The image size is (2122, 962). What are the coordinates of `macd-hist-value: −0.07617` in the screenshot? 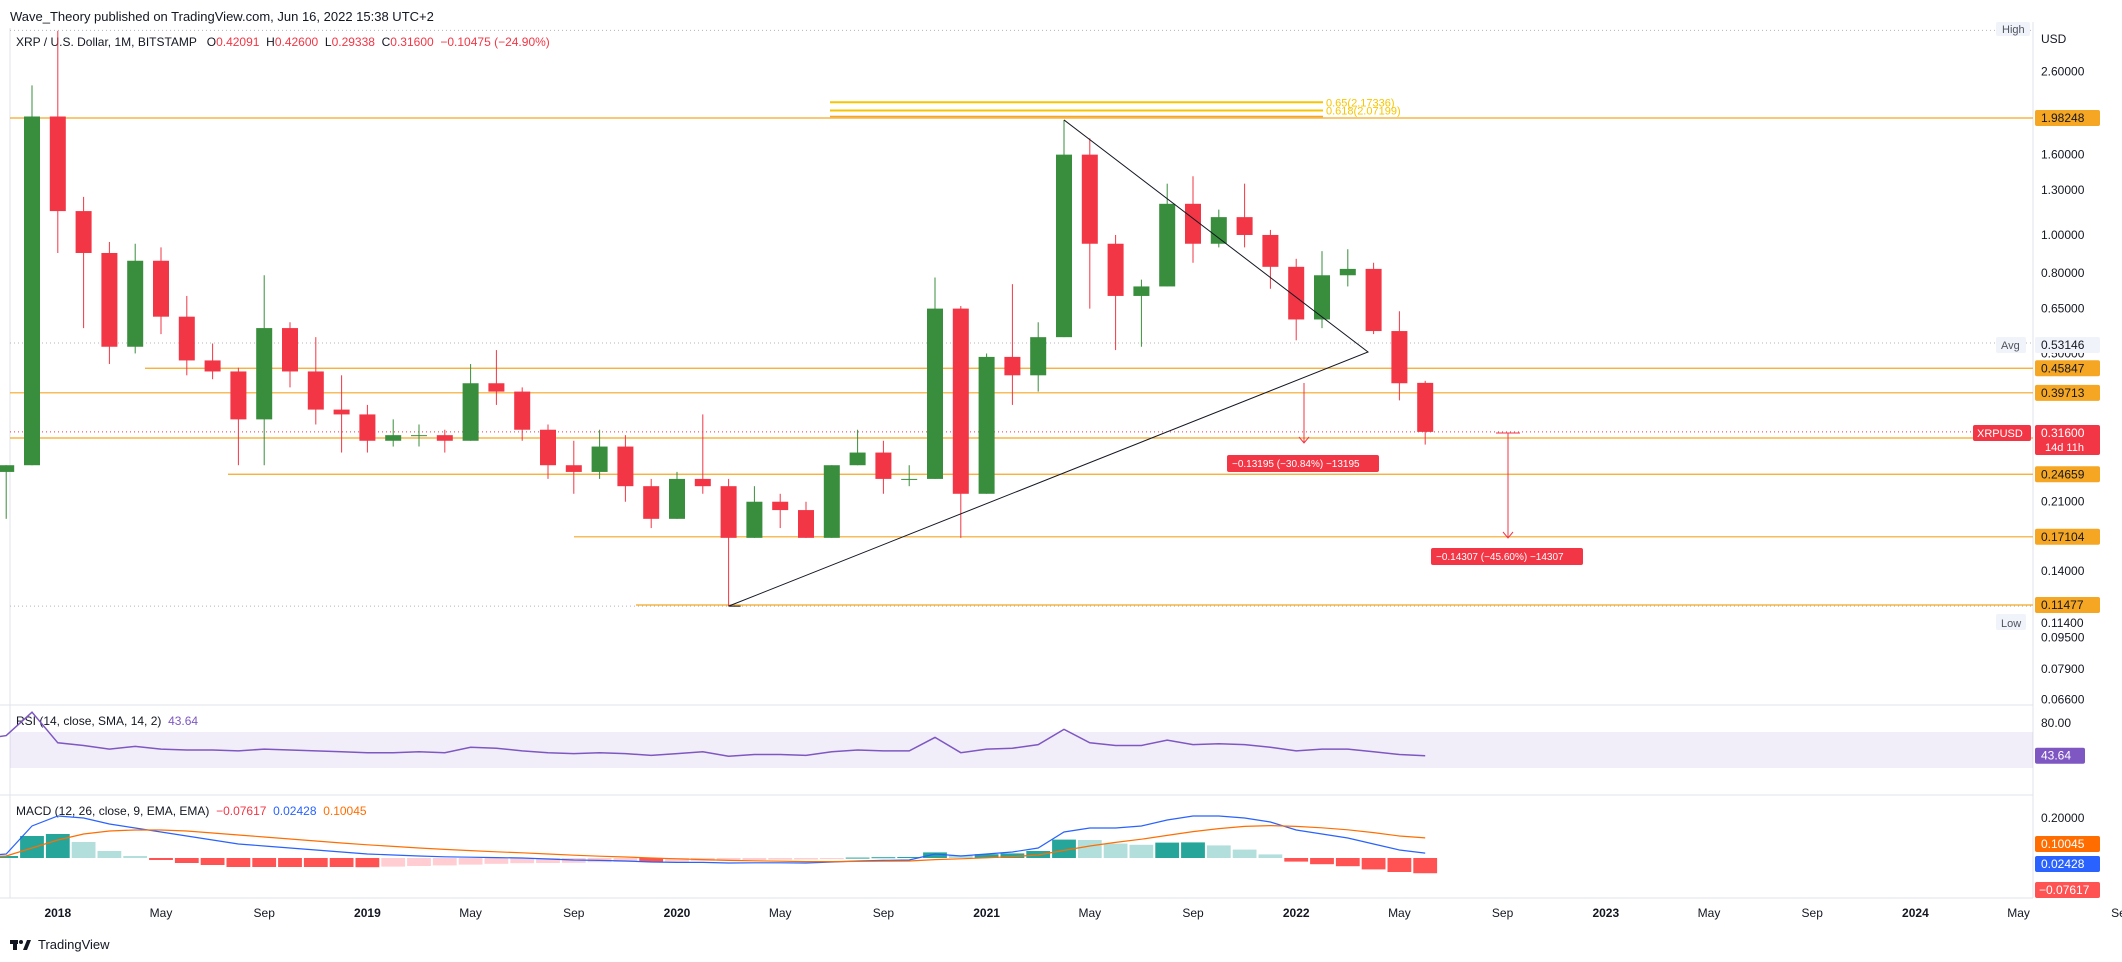 It's located at (241, 811).